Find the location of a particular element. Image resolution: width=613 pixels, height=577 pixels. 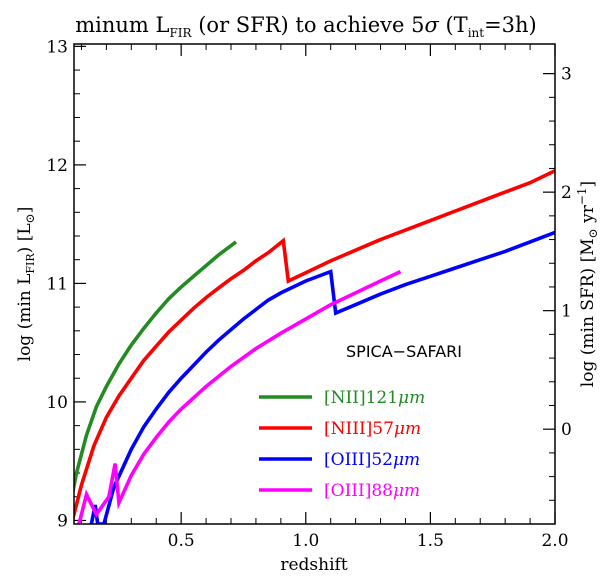

x-tick-label-0: 0.5 is located at coordinates (181, 541).